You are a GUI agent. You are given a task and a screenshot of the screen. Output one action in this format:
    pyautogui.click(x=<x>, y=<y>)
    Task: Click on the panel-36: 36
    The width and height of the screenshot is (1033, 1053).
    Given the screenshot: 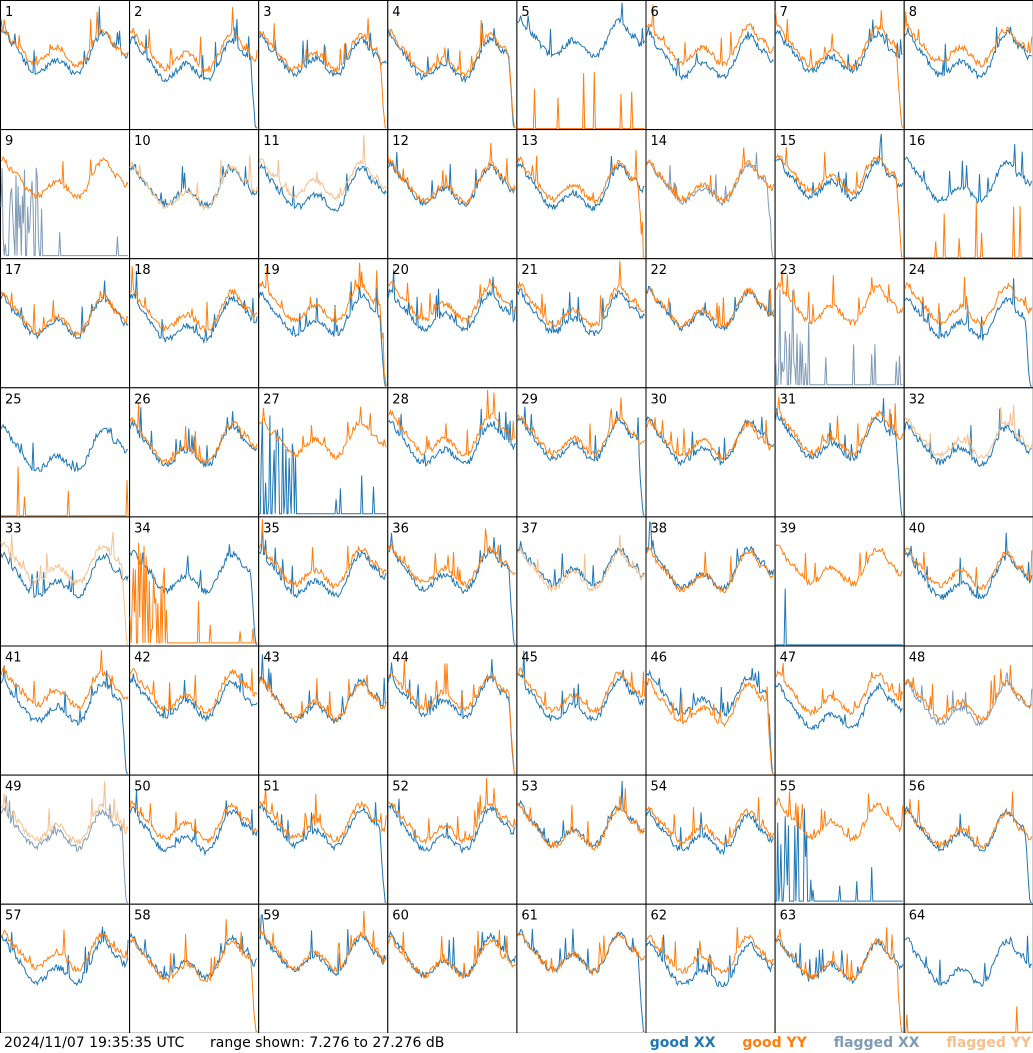 What is the action you would take?
    pyautogui.click(x=452, y=581)
    